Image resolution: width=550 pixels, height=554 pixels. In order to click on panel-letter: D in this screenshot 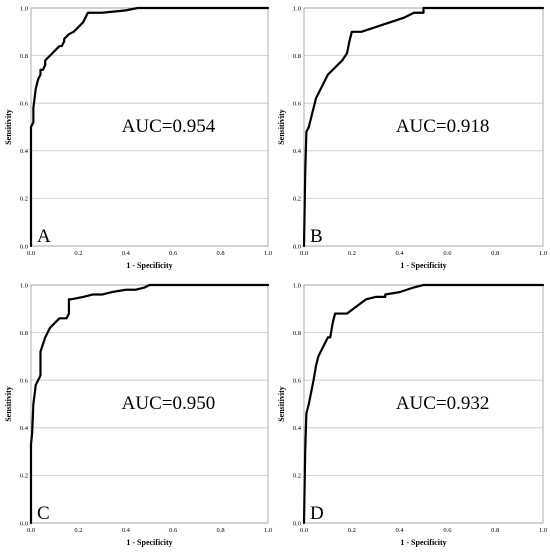, I will do `click(317, 513)`.